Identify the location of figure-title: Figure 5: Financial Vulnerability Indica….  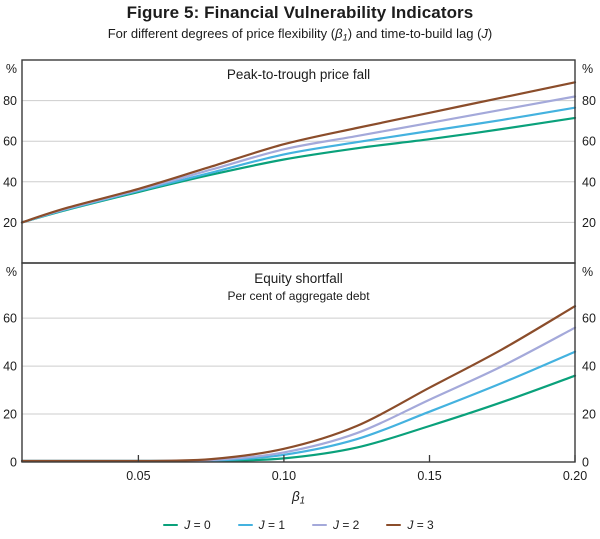
(300, 12).